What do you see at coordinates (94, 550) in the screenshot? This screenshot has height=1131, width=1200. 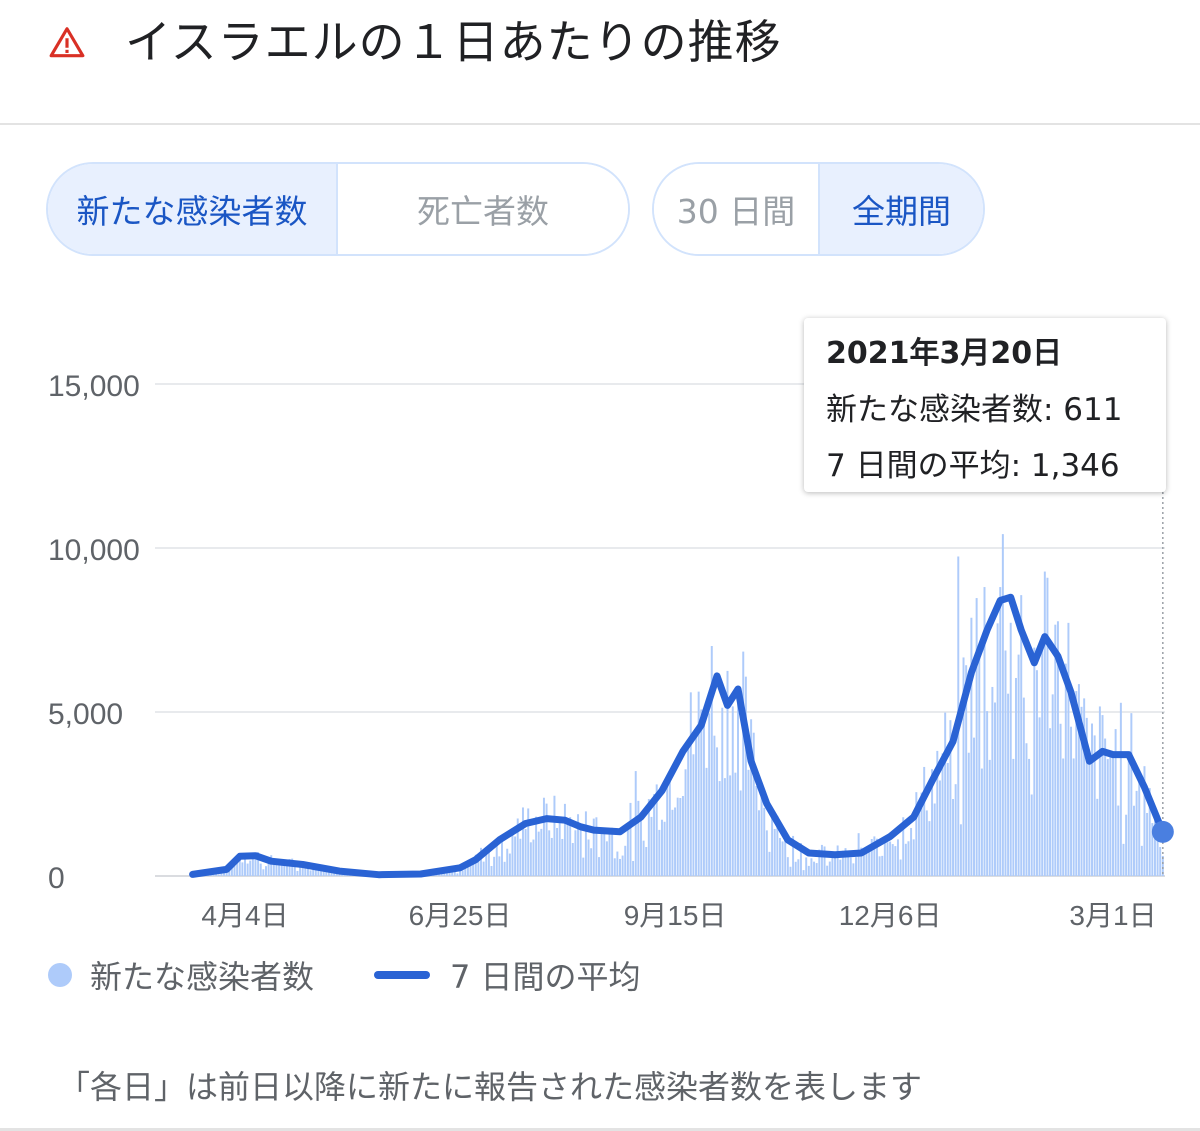 I see `y-tick-label: 10,000` at bounding box center [94, 550].